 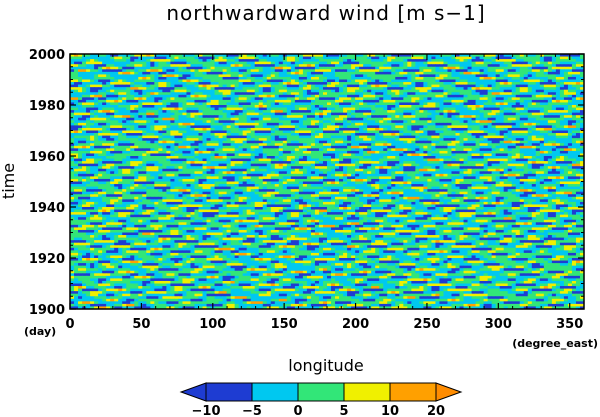 What do you see at coordinates (297, 410) in the screenshot?
I see `colorbar-label: 0` at bounding box center [297, 410].